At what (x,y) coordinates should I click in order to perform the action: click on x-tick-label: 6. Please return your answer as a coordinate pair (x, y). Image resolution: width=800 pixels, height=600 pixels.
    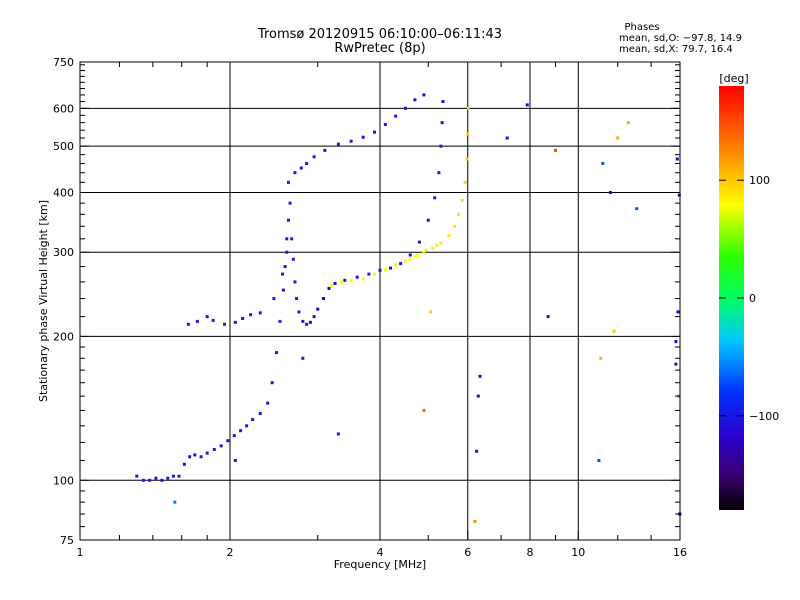
    Looking at the image, I should click on (467, 552).